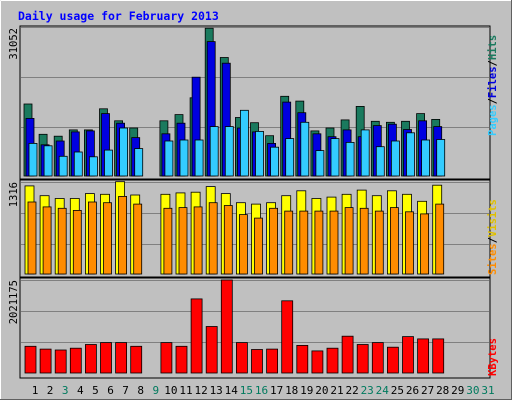 This screenshot has height=400, width=512. Describe the element at coordinates (487, 390) in the screenshot. I see `day-label: 31` at that location.